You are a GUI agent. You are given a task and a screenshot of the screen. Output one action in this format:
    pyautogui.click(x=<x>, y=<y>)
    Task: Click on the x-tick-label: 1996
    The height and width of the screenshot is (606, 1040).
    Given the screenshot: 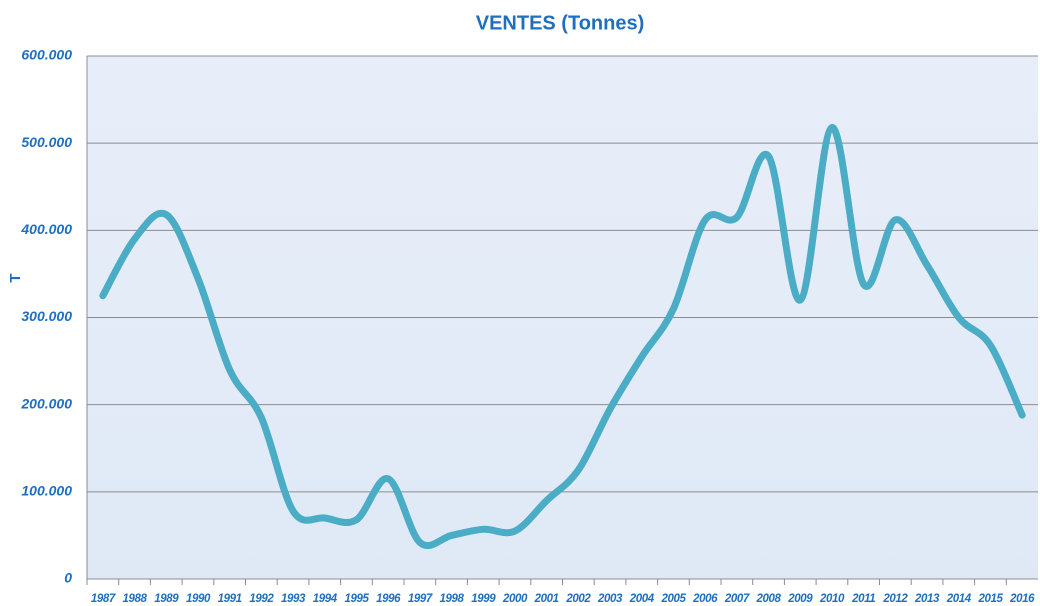 What is the action you would take?
    pyautogui.click(x=388, y=599)
    